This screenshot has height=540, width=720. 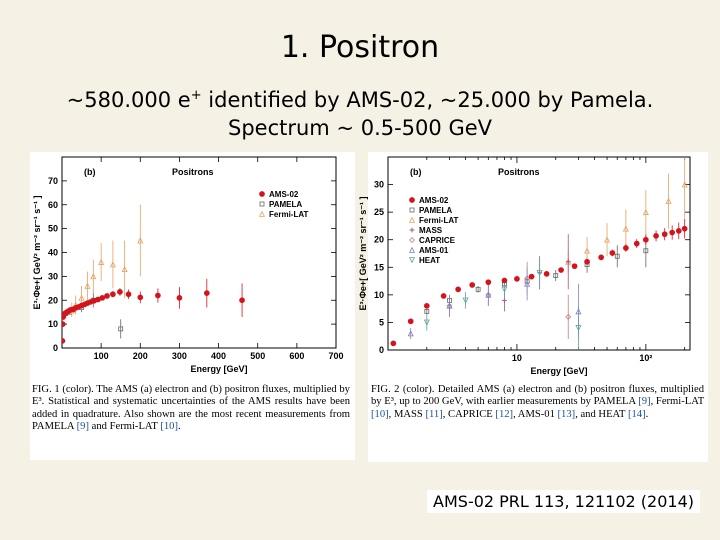 I want to click on x-axis-label: Energy [GeV], so click(x=558, y=371).